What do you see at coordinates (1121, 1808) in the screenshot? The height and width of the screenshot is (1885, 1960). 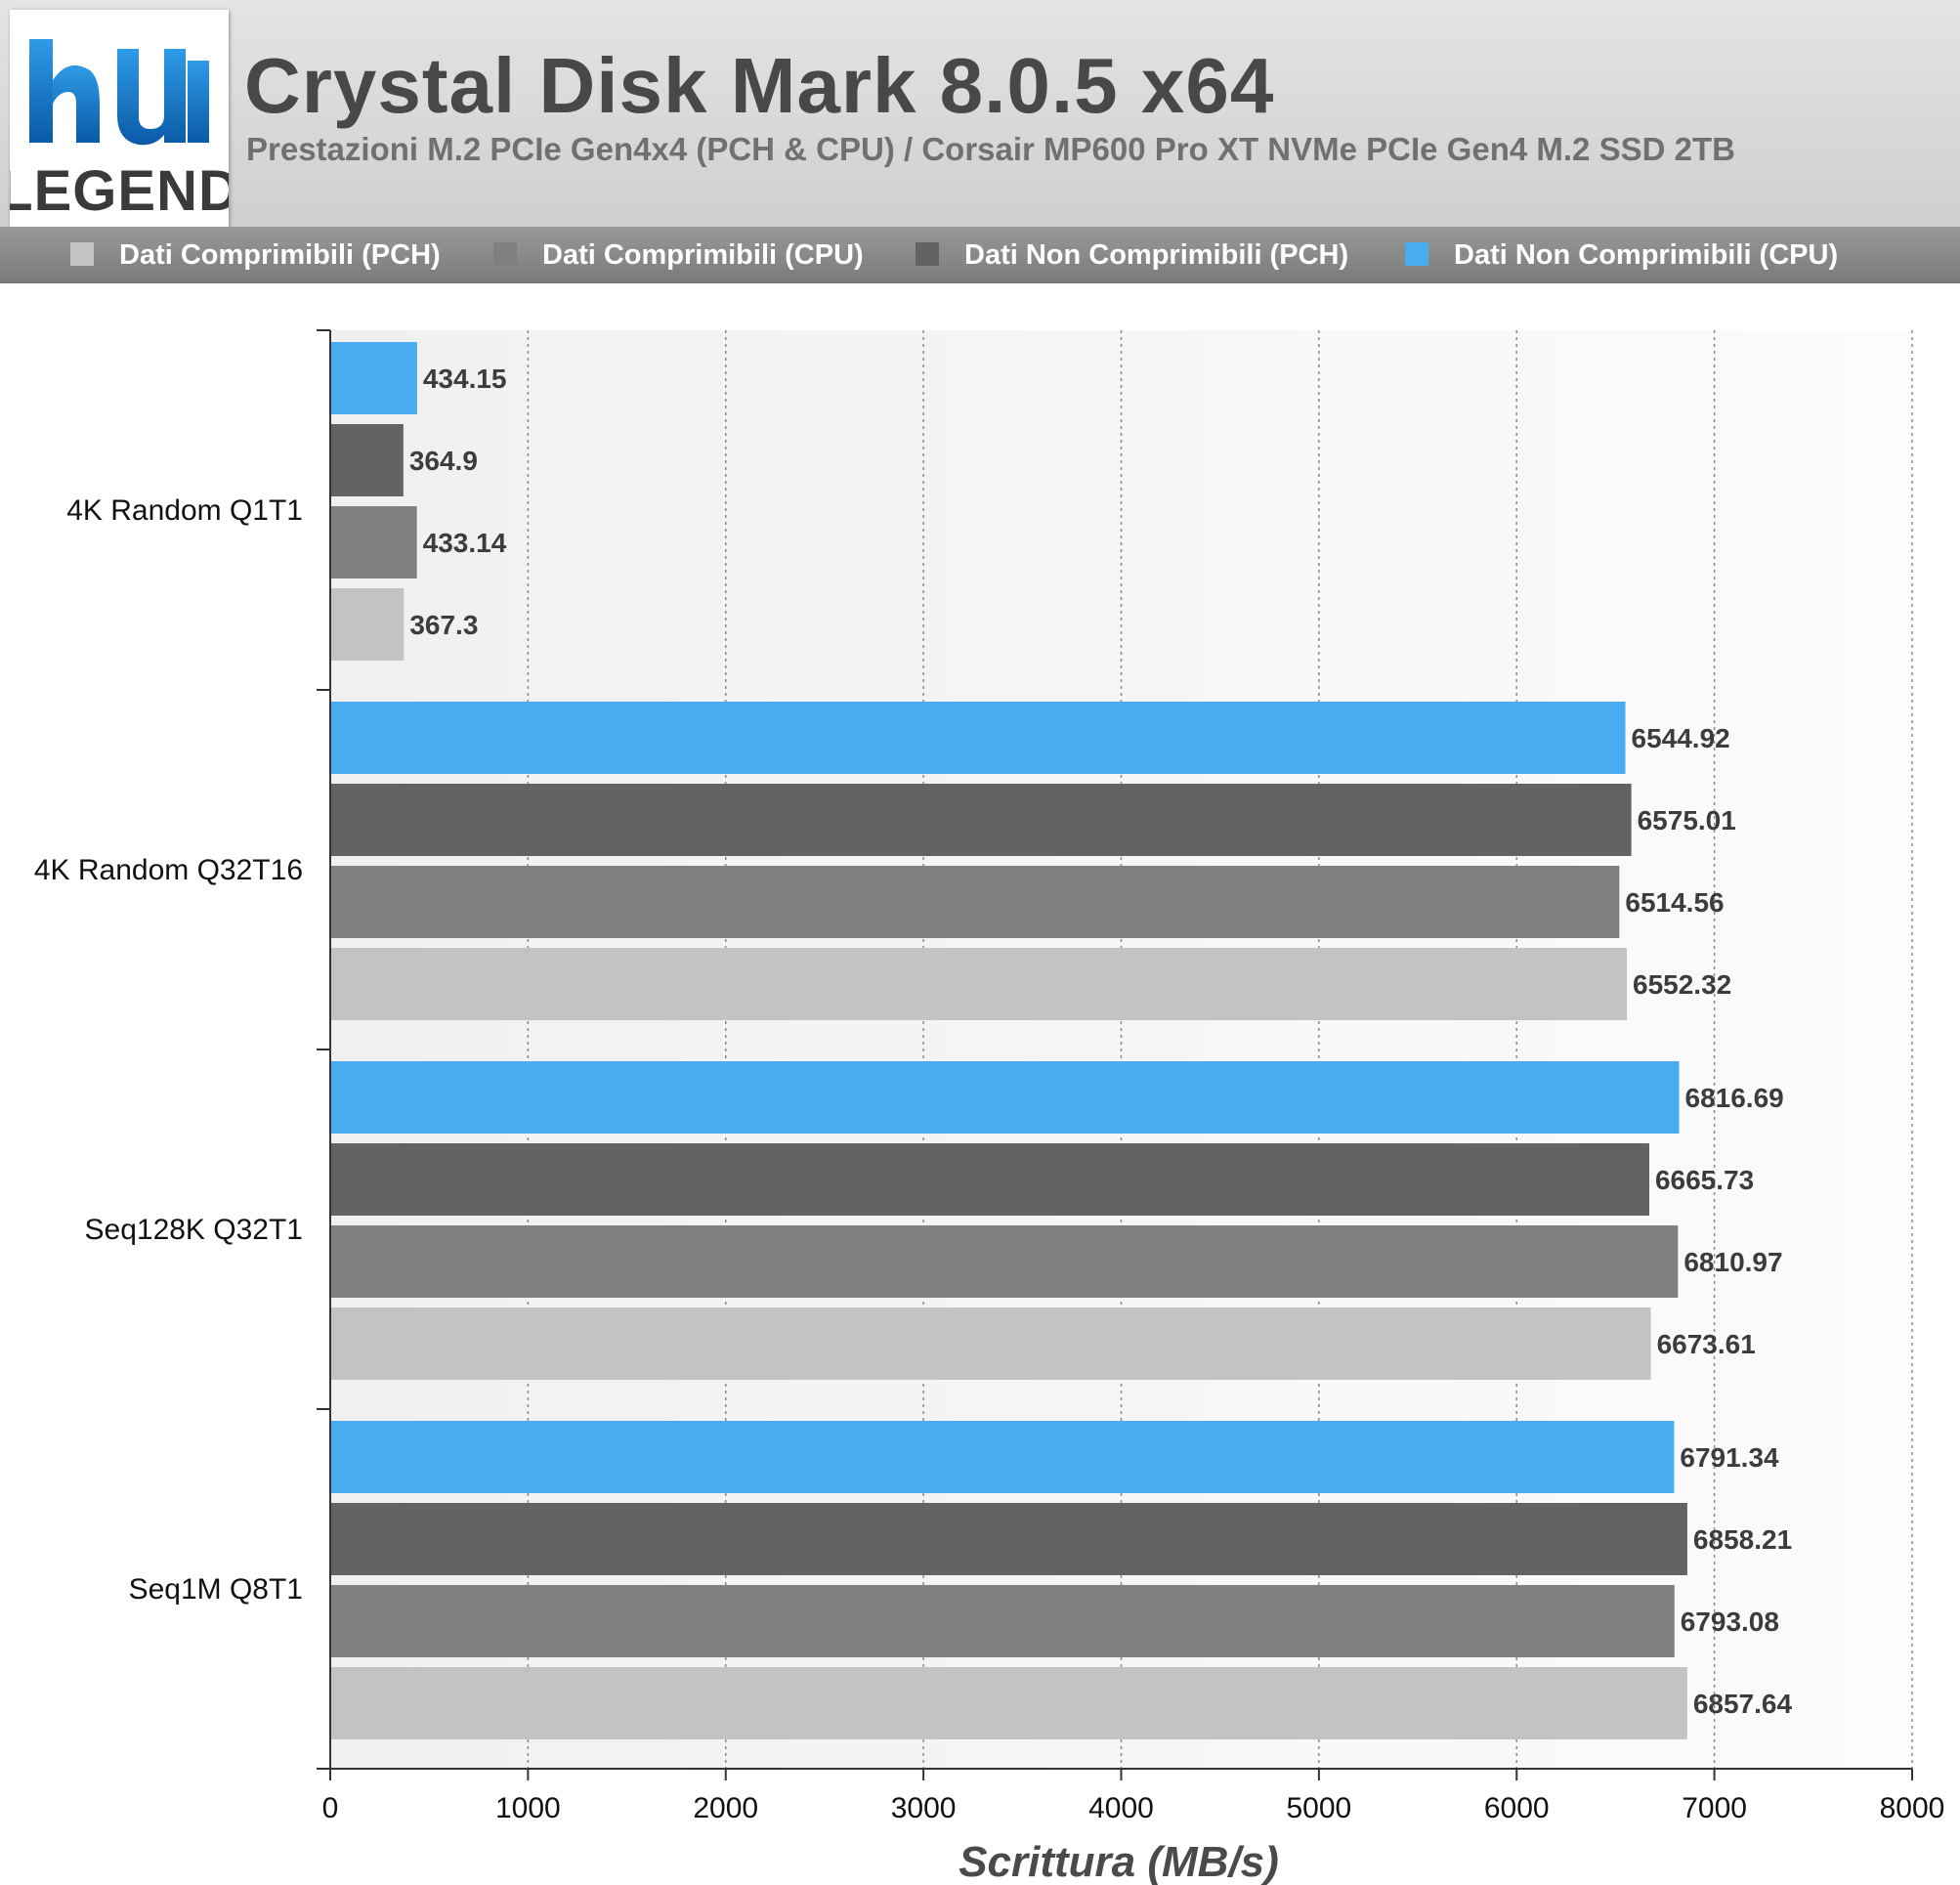 I see `x-tick-label: 4000` at bounding box center [1121, 1808].